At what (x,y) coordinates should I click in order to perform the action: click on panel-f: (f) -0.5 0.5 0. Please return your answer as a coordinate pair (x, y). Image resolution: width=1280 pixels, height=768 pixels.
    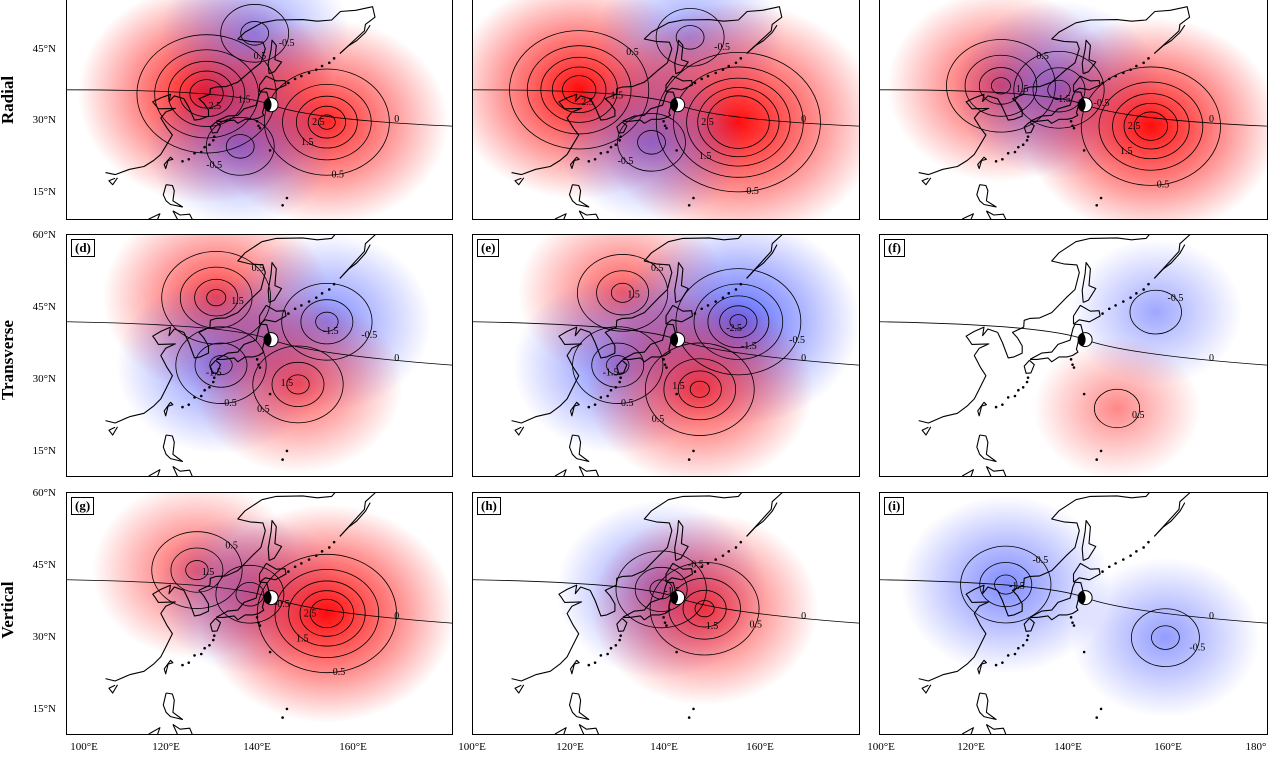
    Looking at the image, I should click on (1073, 355).